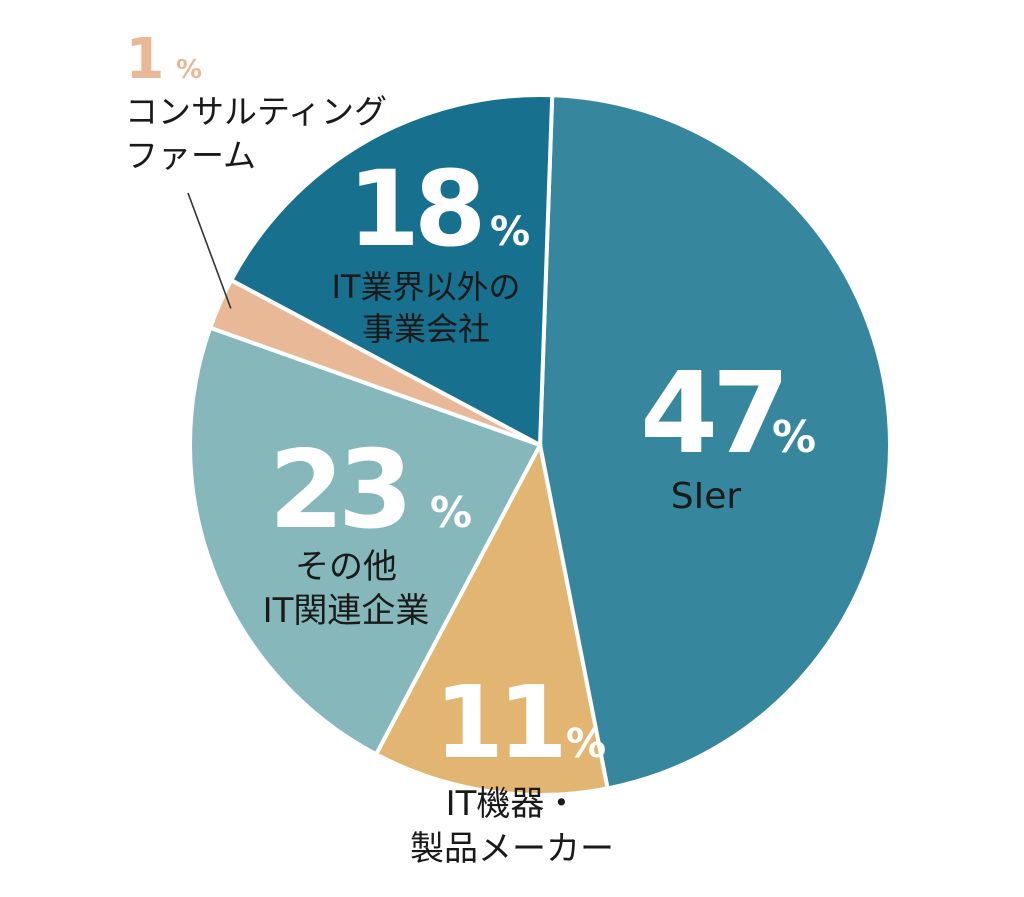 This screenshot has height=897, width=1024. Describe the element at coordinates (189, 70) in the screenshot. I see `percent-sign-4: %` at that location.